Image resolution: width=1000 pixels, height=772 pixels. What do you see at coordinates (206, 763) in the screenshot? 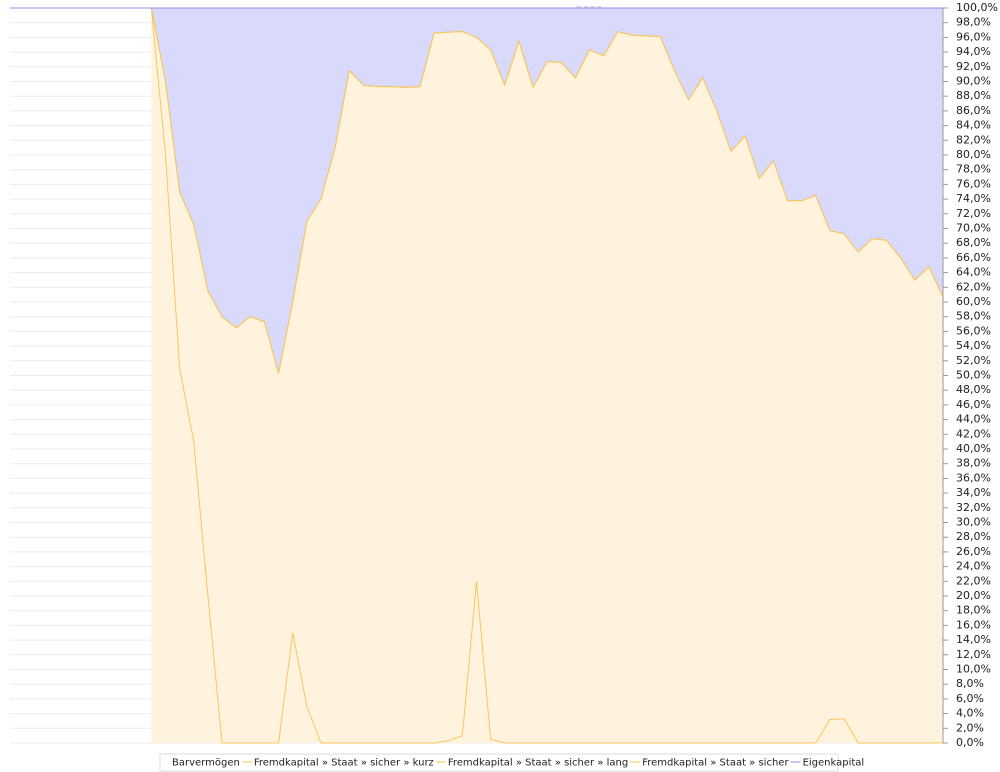
I see `legend-label: Barvermögen` at bounding box center [206, 763].